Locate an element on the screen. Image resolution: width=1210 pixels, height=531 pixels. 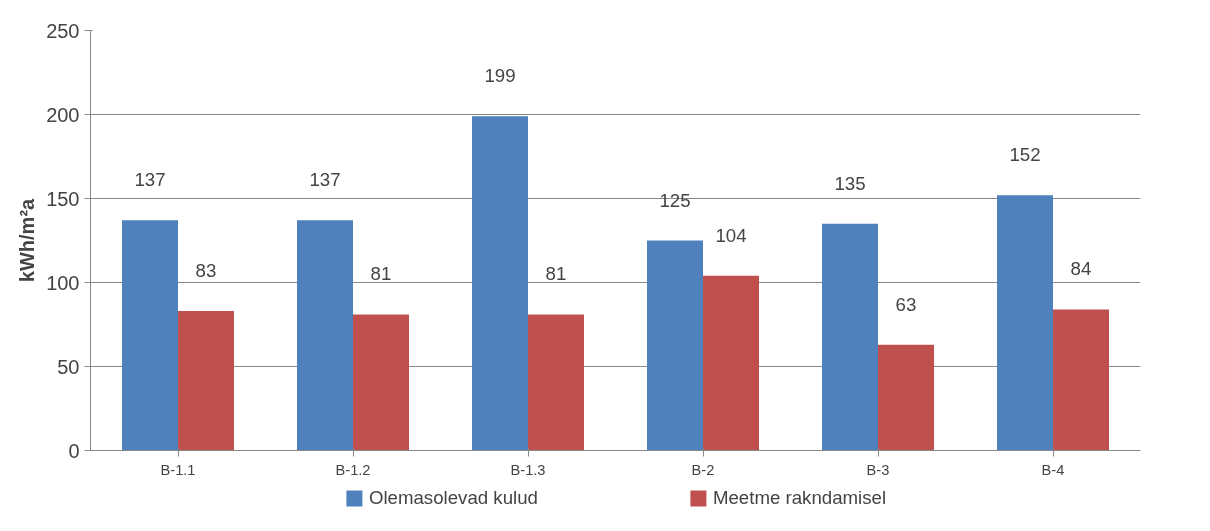
data-label: 199 is located at coordinates (500, 76).